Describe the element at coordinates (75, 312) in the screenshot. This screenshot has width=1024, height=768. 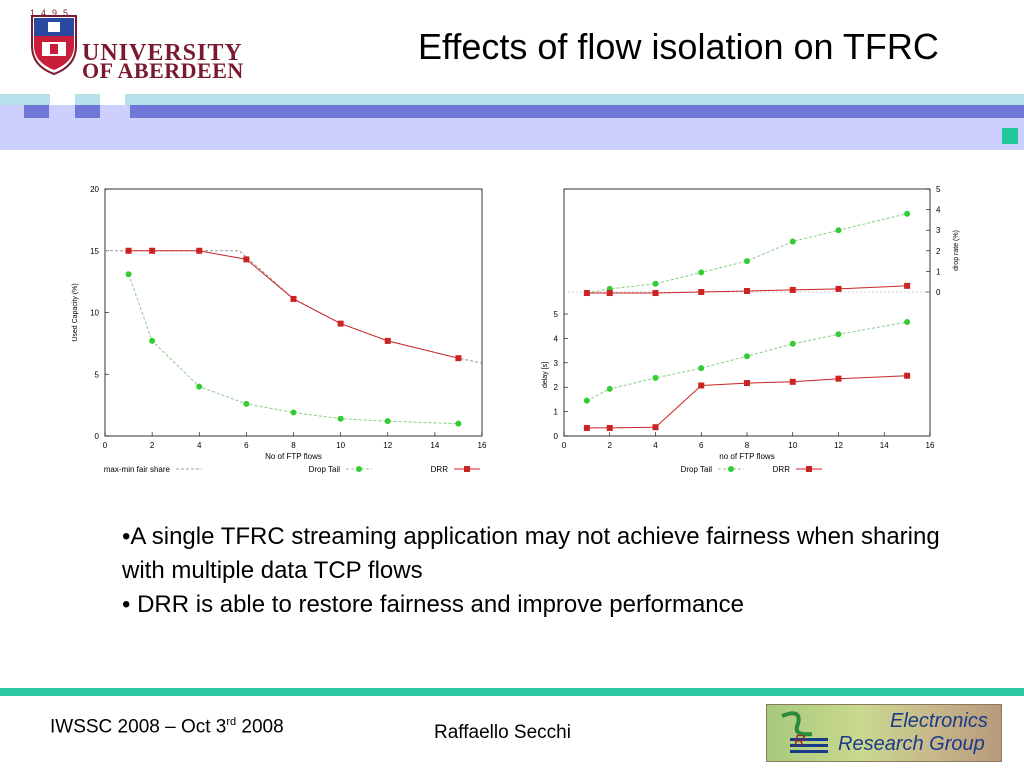
I see `y-axis-label: Used Capacity (%)` at that location.